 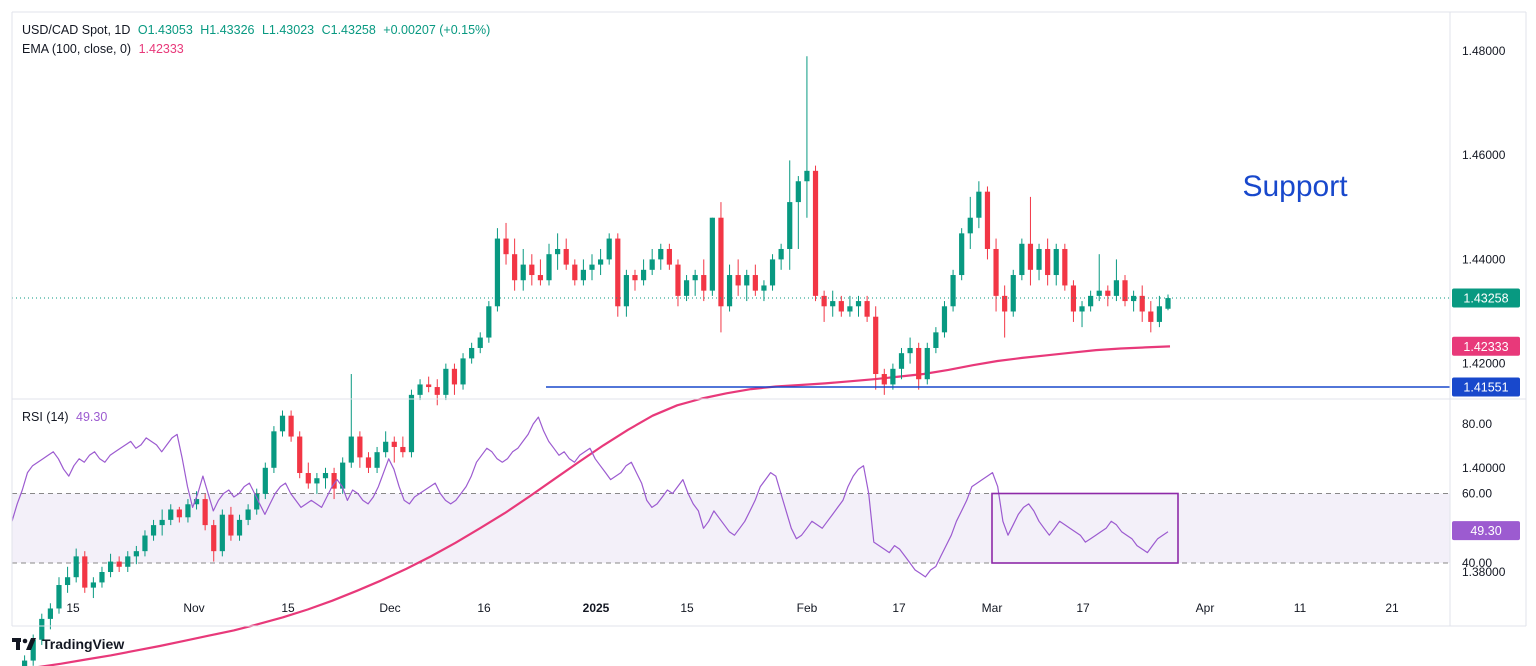 I want to click on rsi-label: RSI (14), so click(x=45, y=417).